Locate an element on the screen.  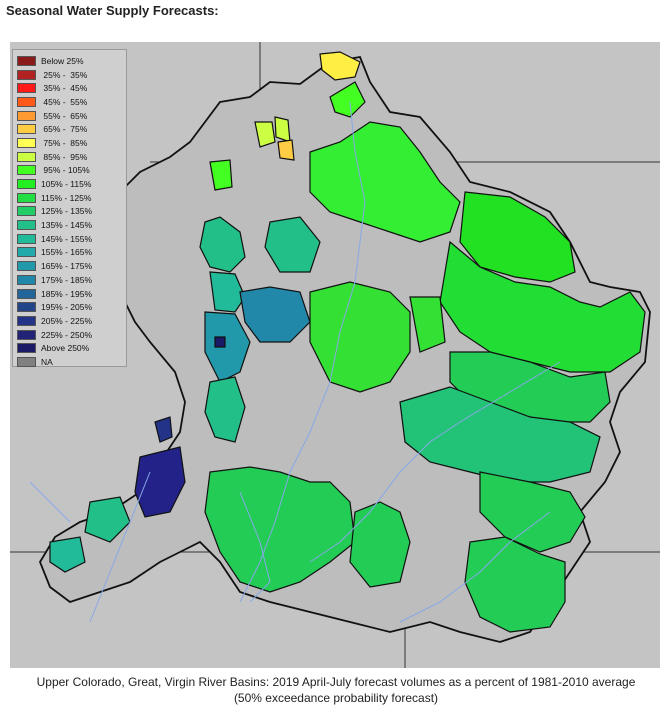
legend-label: 55% - 65% is located at coordinates (64, 115).